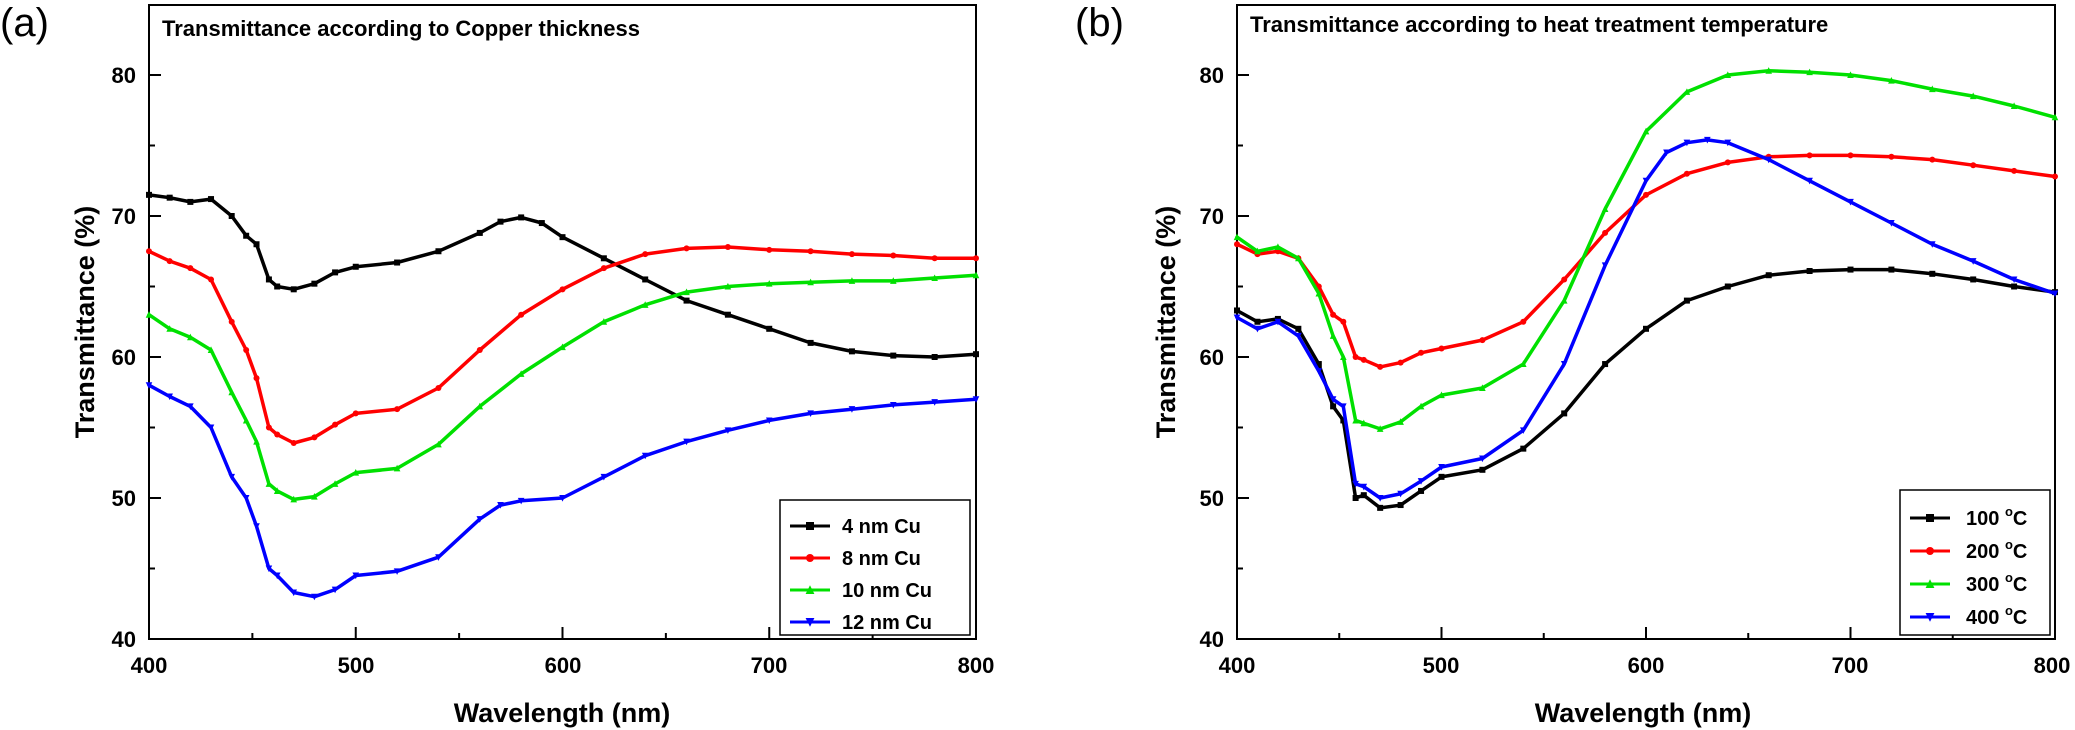 This screenshot has width=2075, height=730. I want to click on panel-b-y-tick: 70, so click(1212, 216).